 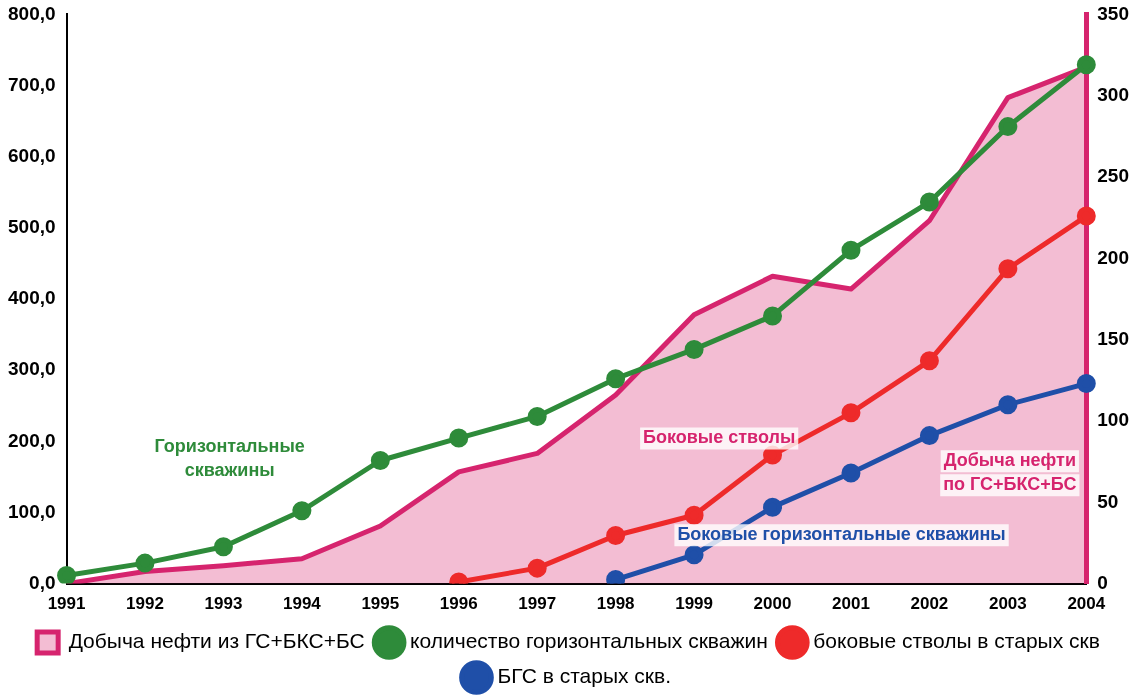 I want to click on y-tick-label: 600,0, so click(x=32, y=155).